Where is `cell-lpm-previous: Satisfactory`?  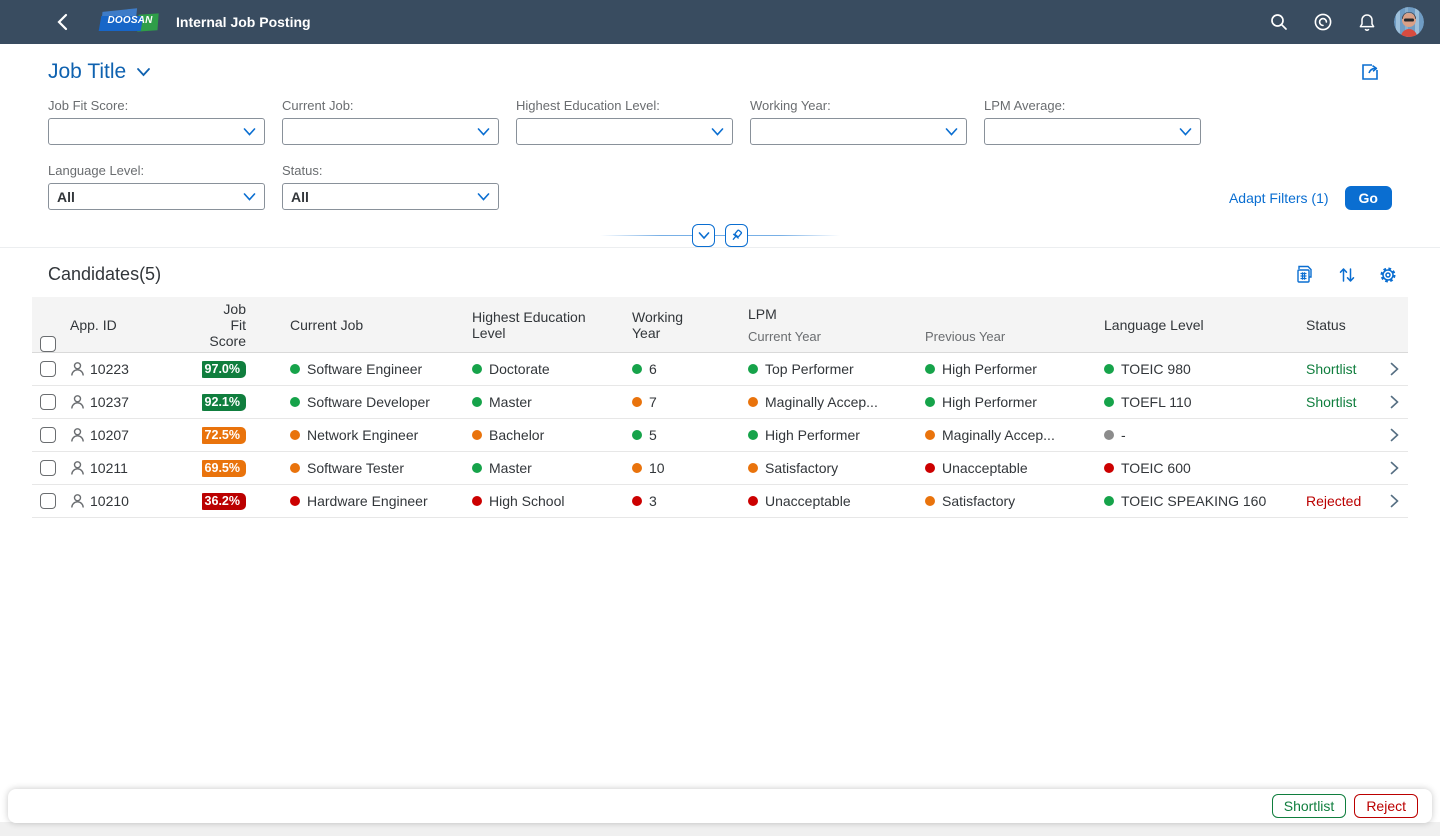 cell-lpm-previous: Satisfactory is located at coordinates (1006, 501).